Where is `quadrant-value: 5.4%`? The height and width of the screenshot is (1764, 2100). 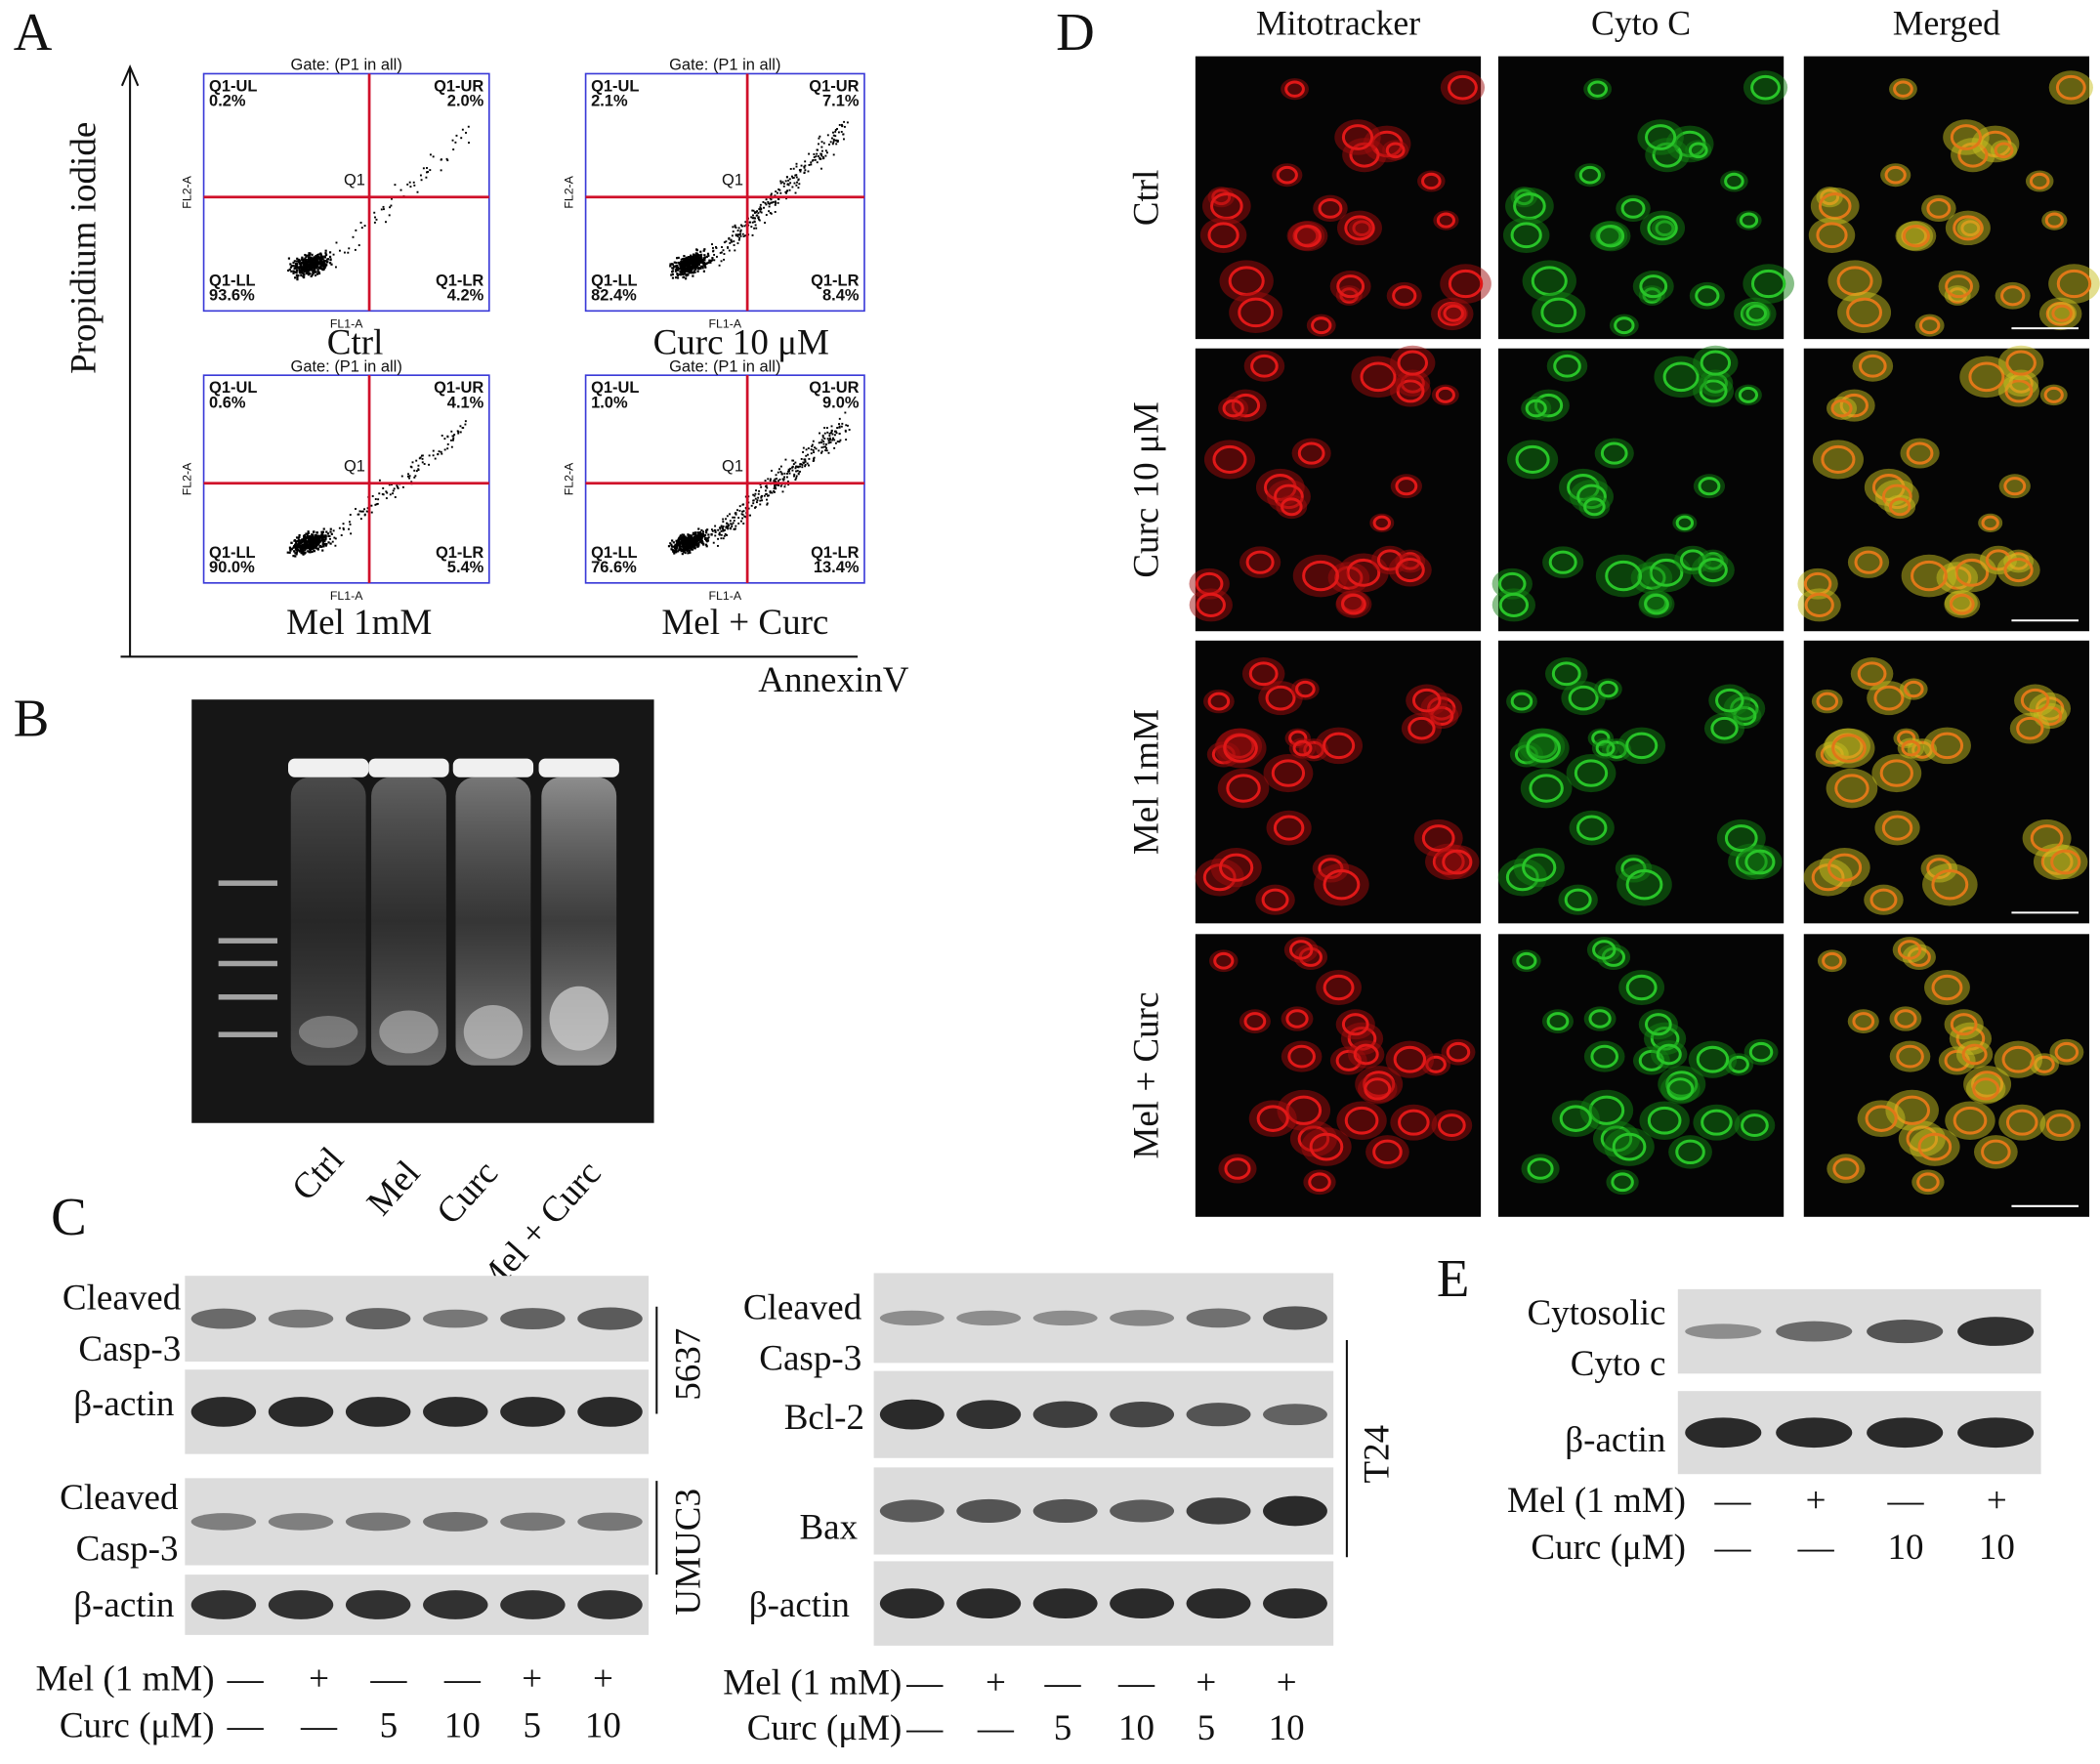
quadrant-value: 5.4% is located at coordinates (465, 567).